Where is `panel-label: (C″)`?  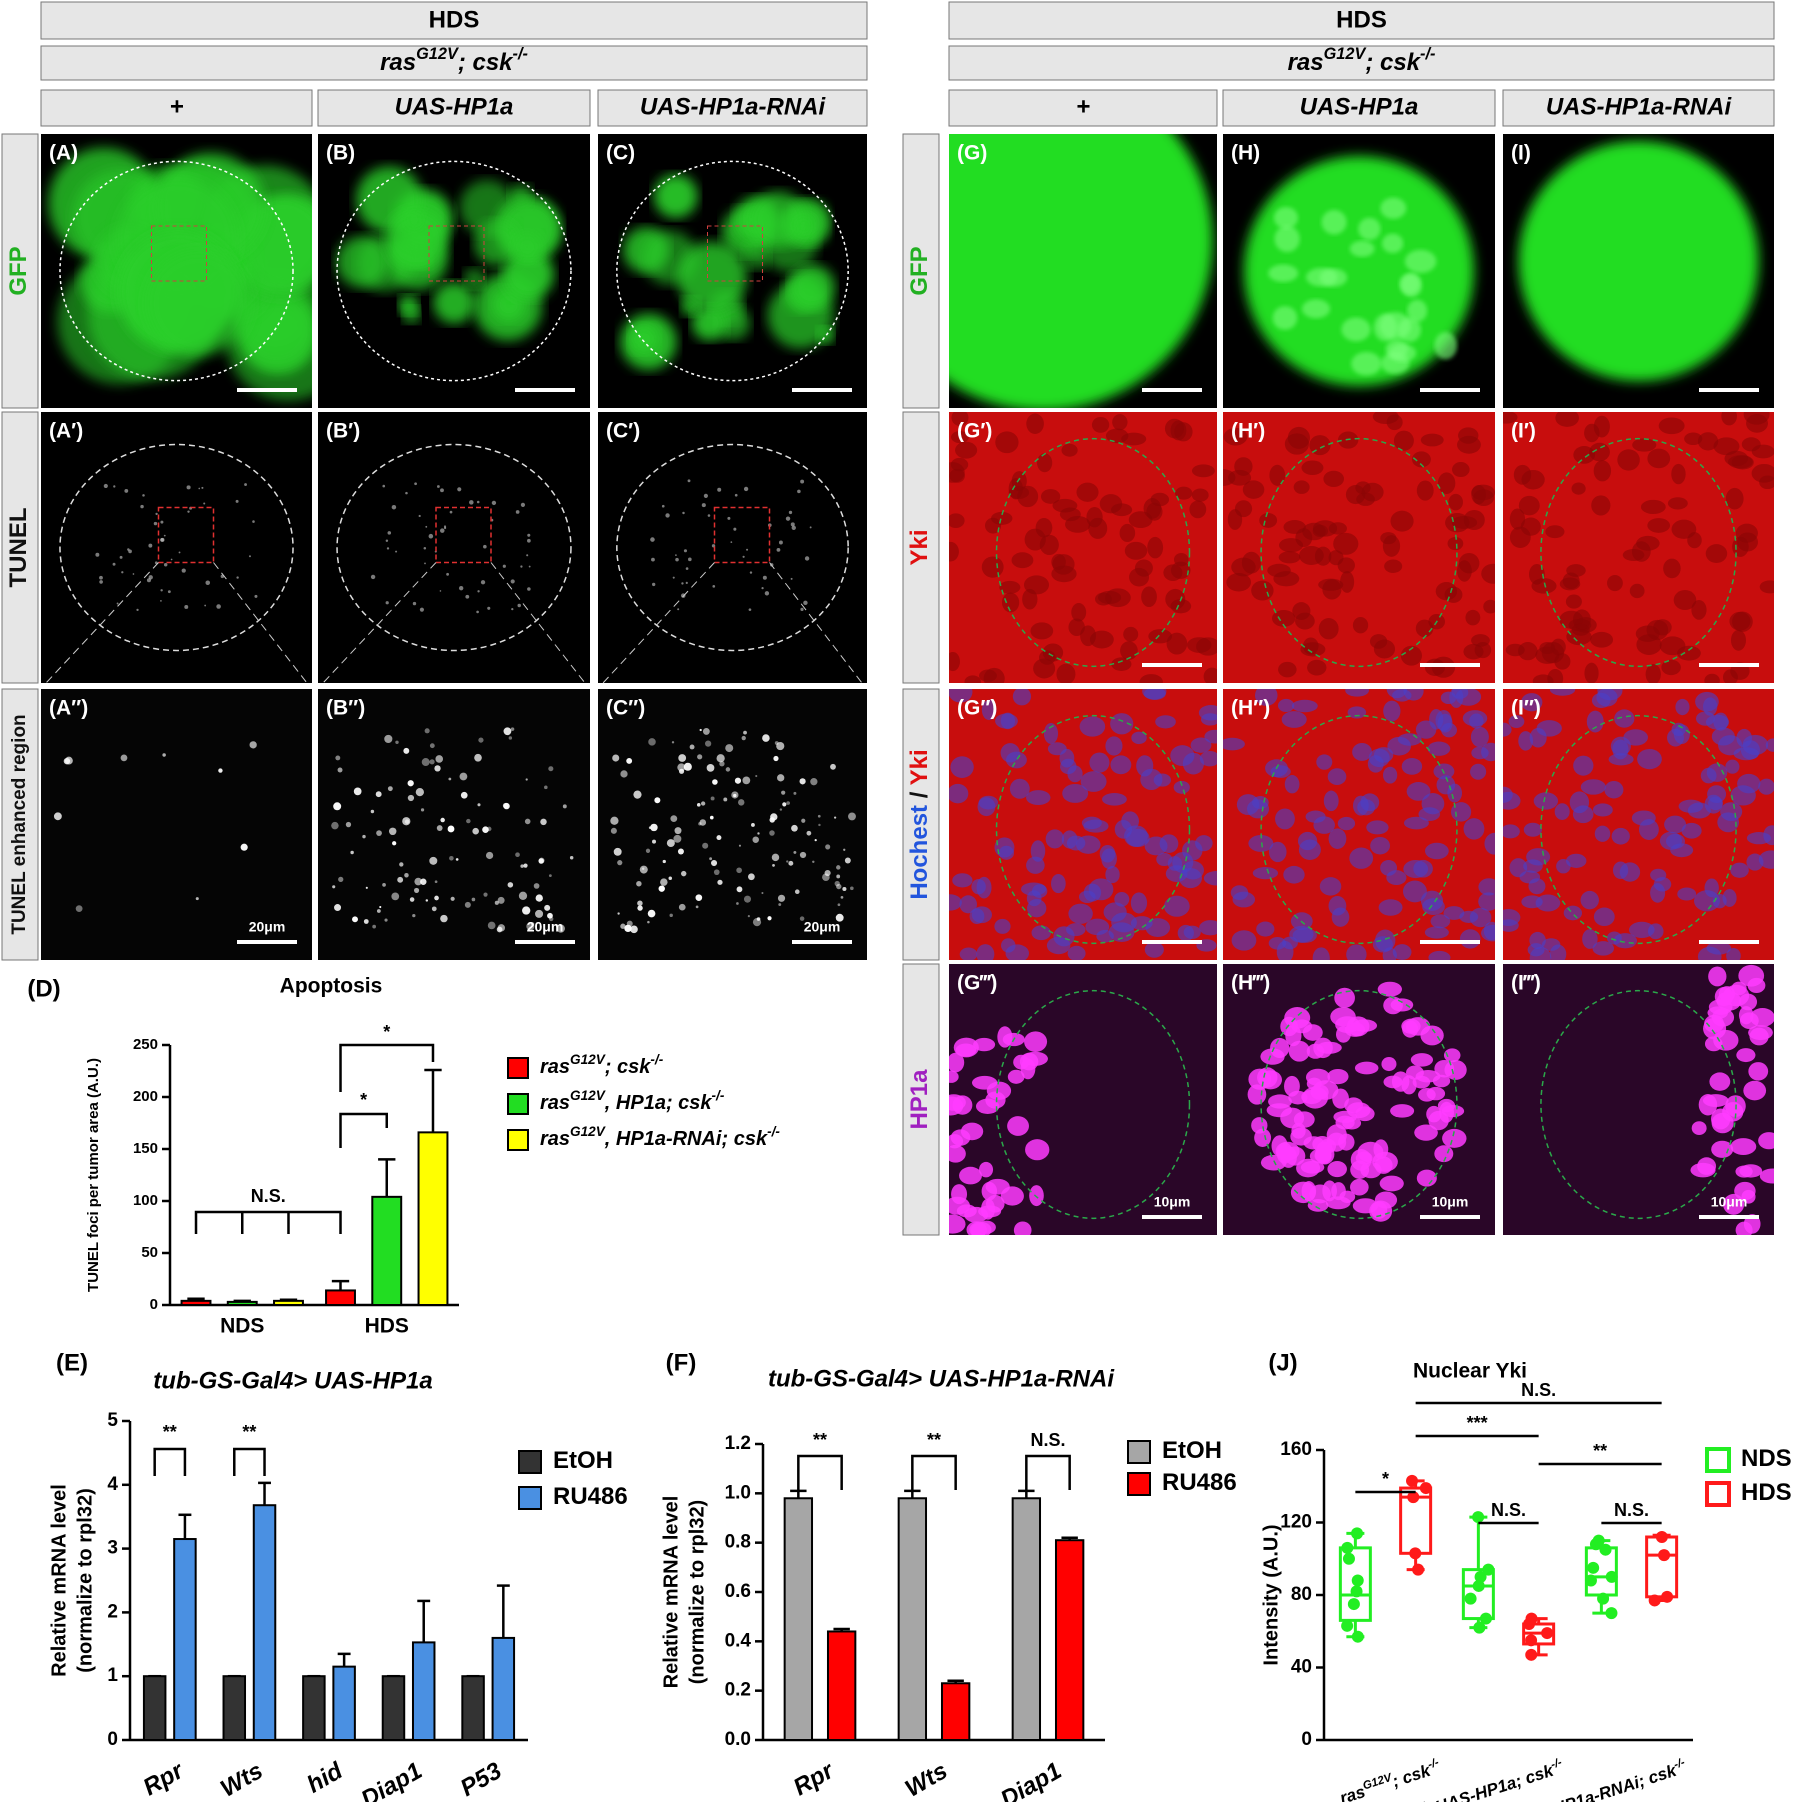
panel-label: (C″) is located at coordinates (625, 708).